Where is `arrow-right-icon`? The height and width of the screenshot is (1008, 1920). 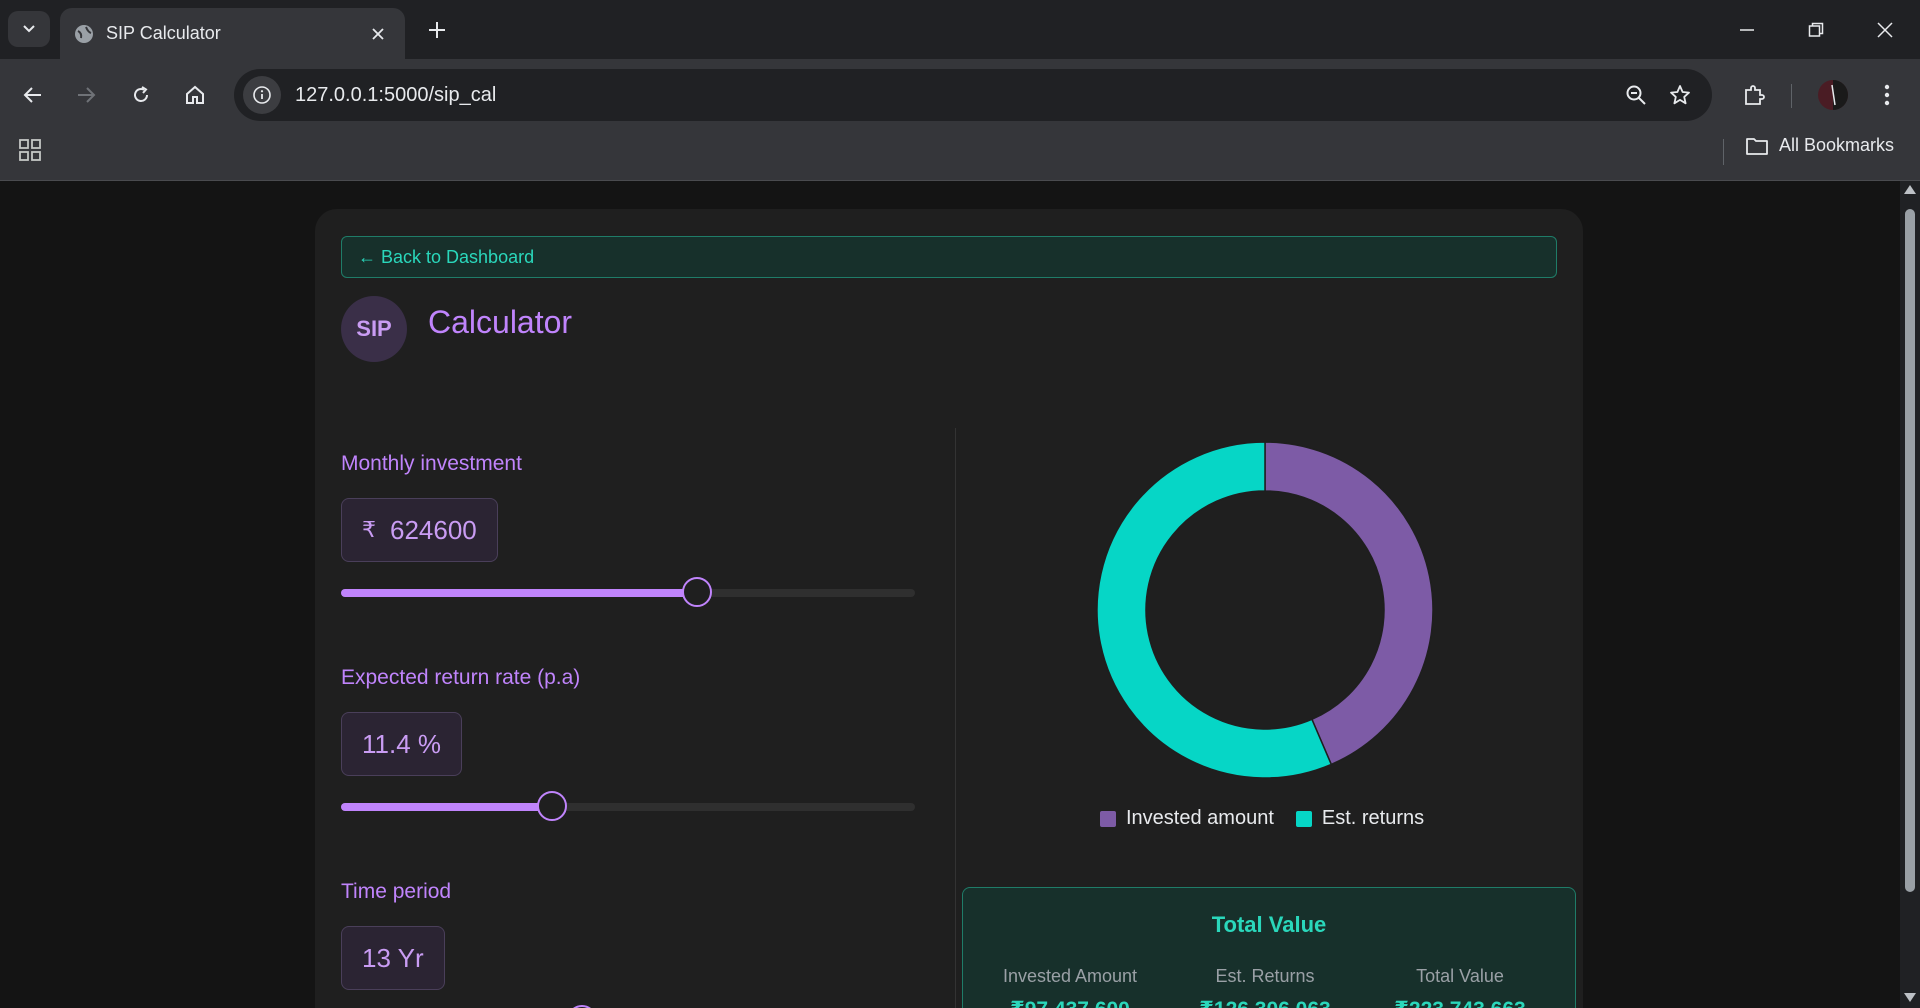
arrow-right-icon is located at coordinates (87, 95).